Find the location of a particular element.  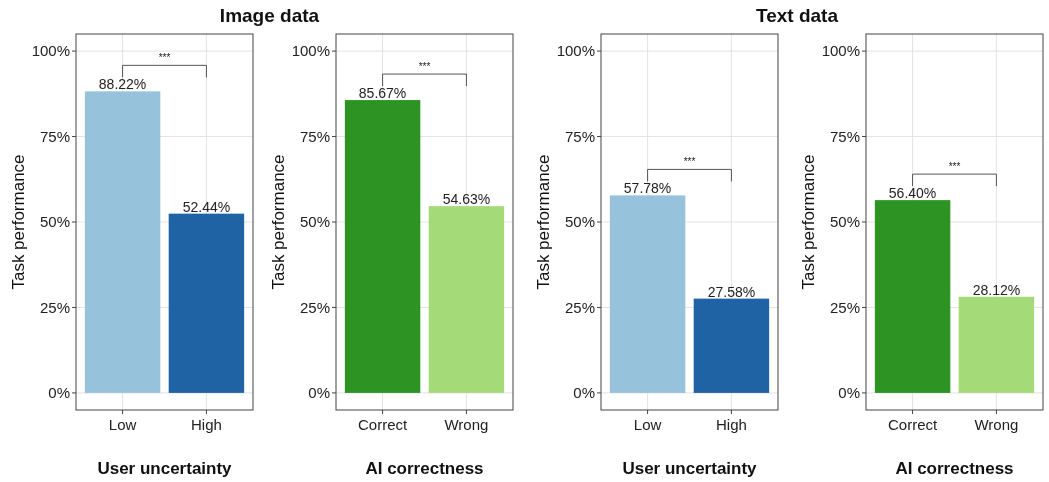

data-label: 52.44% is located at coordinates (206, 206).